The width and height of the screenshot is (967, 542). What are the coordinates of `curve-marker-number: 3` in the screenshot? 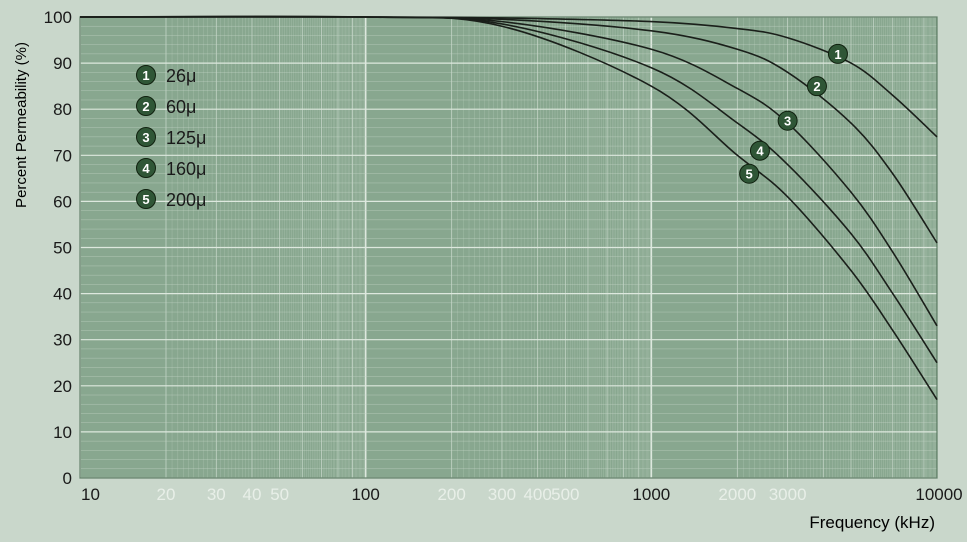 It's located at (787, 121).